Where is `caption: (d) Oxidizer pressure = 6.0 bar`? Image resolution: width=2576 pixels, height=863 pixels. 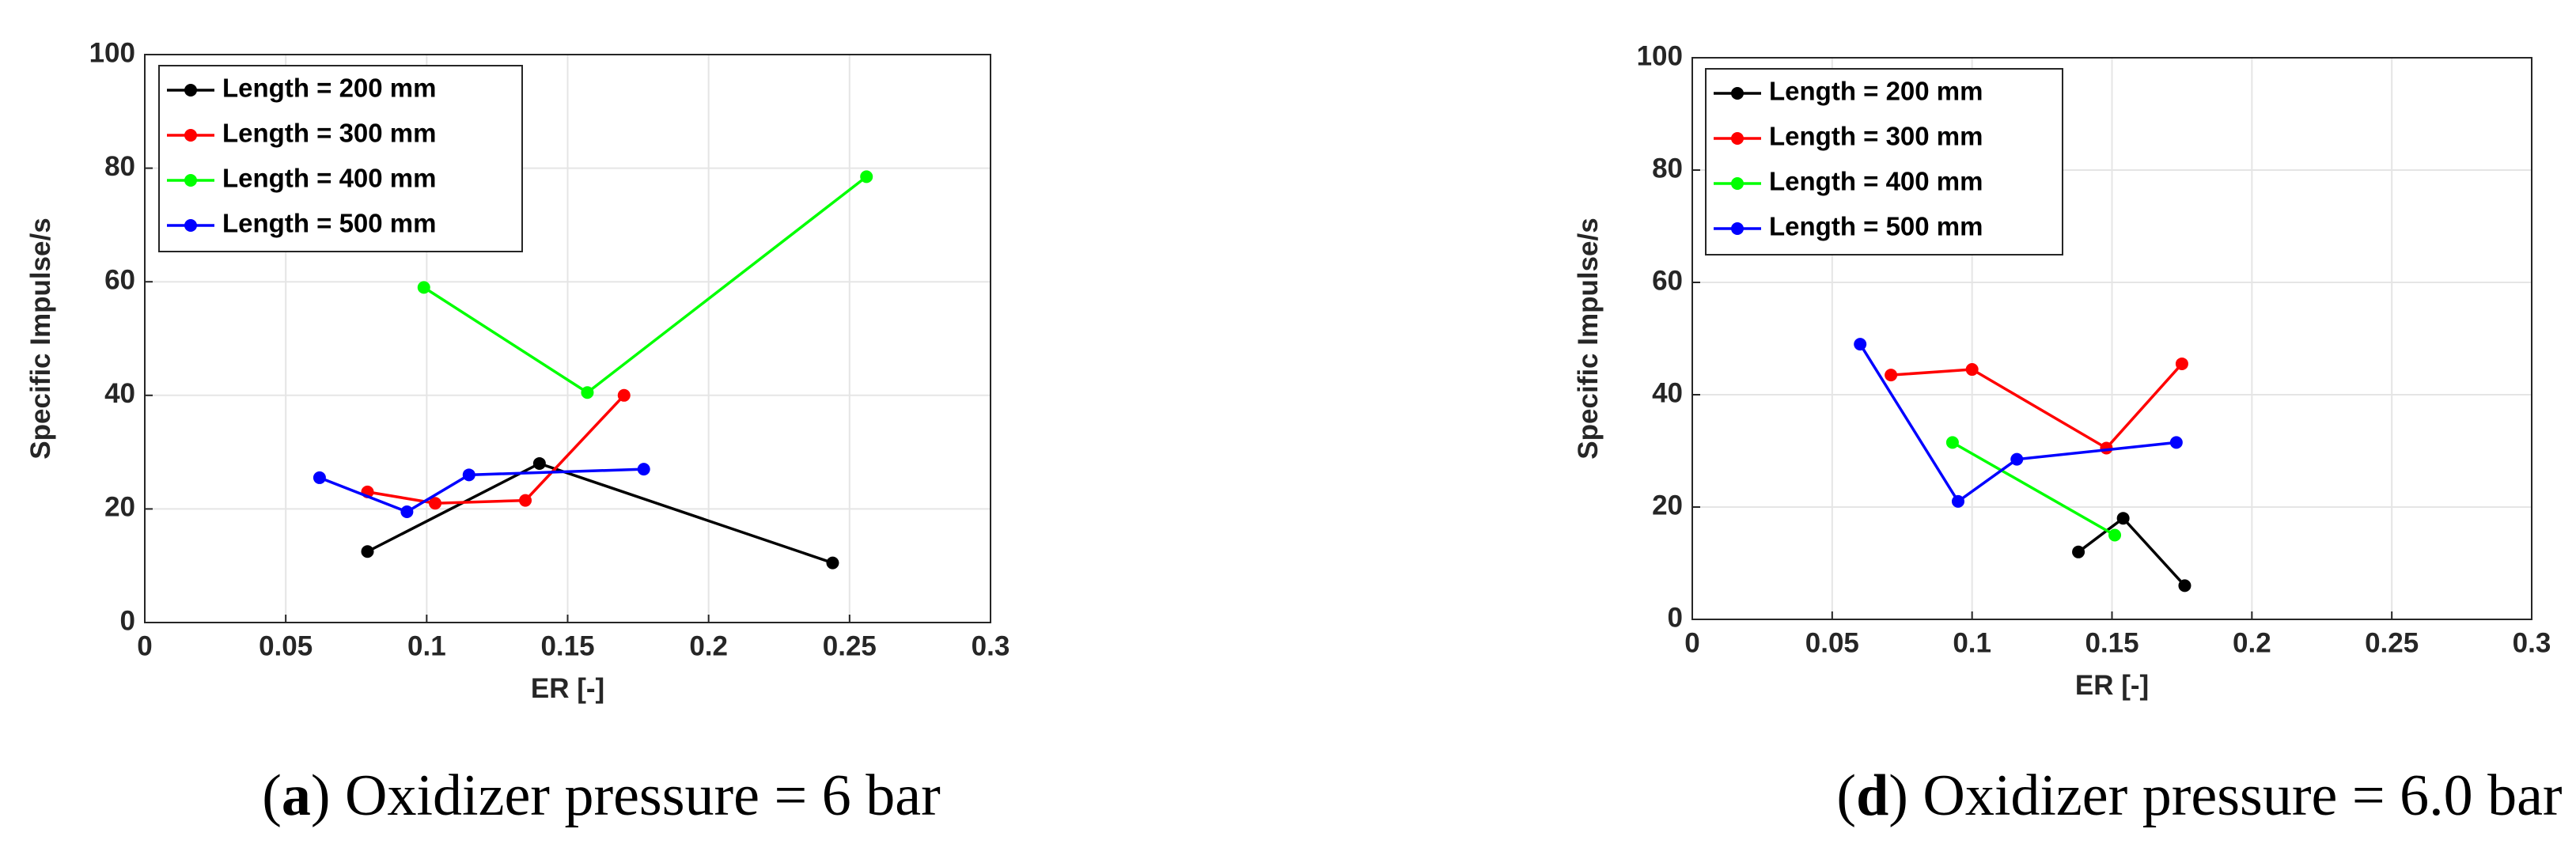
caption: (d) Oxidizer pressure = 6.0 bar is located at coordinates (2199, 795).